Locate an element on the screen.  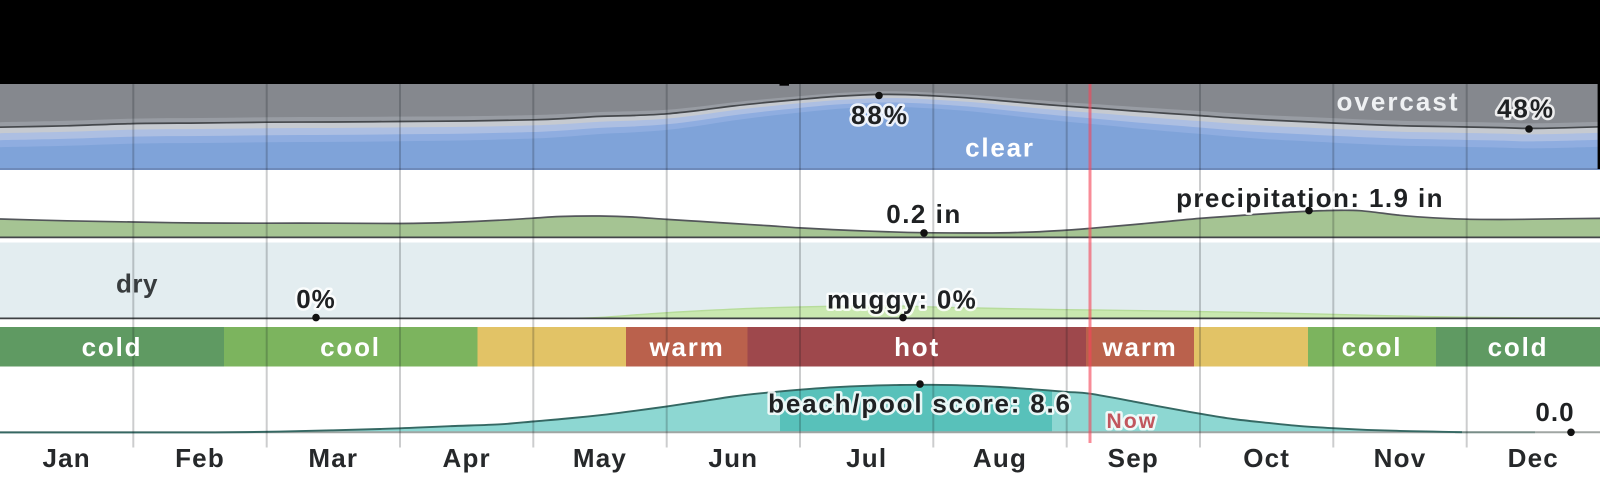
svg-text: hot is located at coordinates (917, 347).